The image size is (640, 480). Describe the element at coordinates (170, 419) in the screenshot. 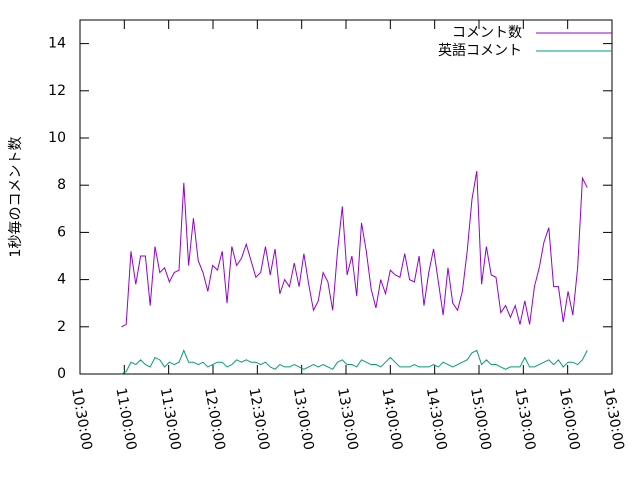

I see `x-tick-label: 11:30:00` at that location.